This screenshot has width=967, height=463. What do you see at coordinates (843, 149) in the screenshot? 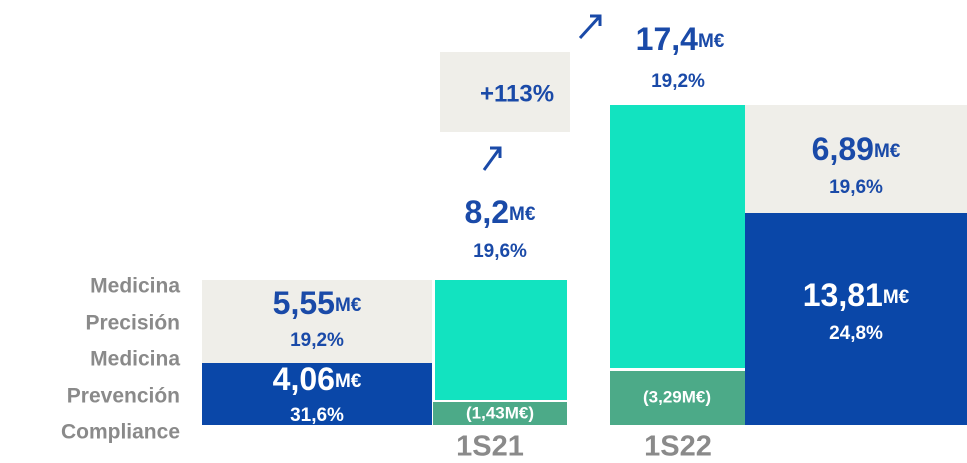
I see `amount: 6,89` at bounding box center [843, 149].